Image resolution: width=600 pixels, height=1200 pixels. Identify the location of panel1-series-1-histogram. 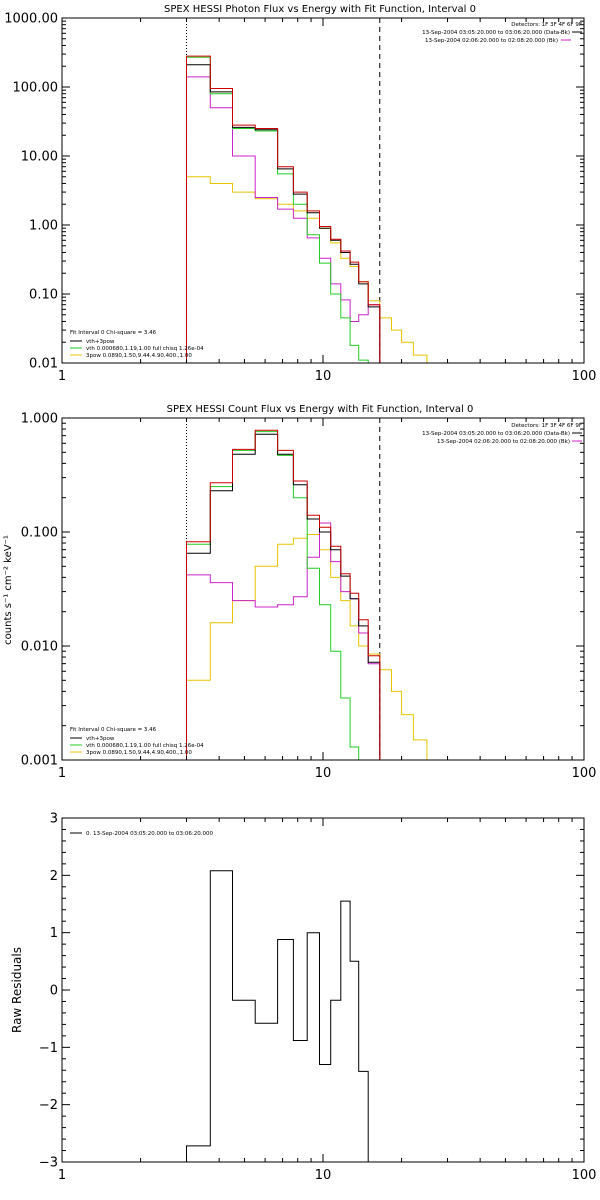
(283, 594).